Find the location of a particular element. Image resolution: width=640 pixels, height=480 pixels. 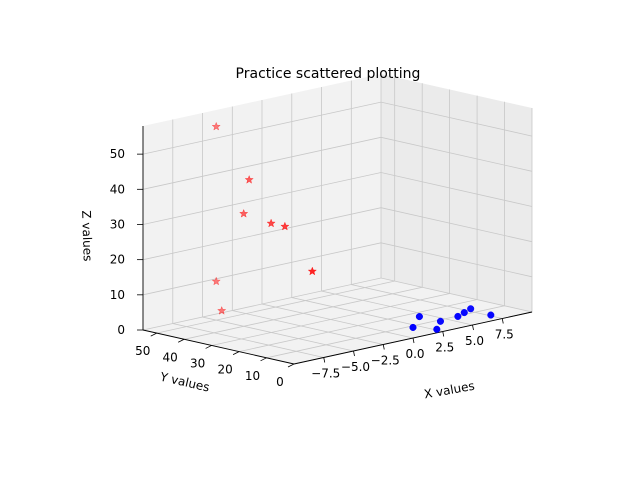

z-tick-label: 0 is located at coordinates (121, 330).